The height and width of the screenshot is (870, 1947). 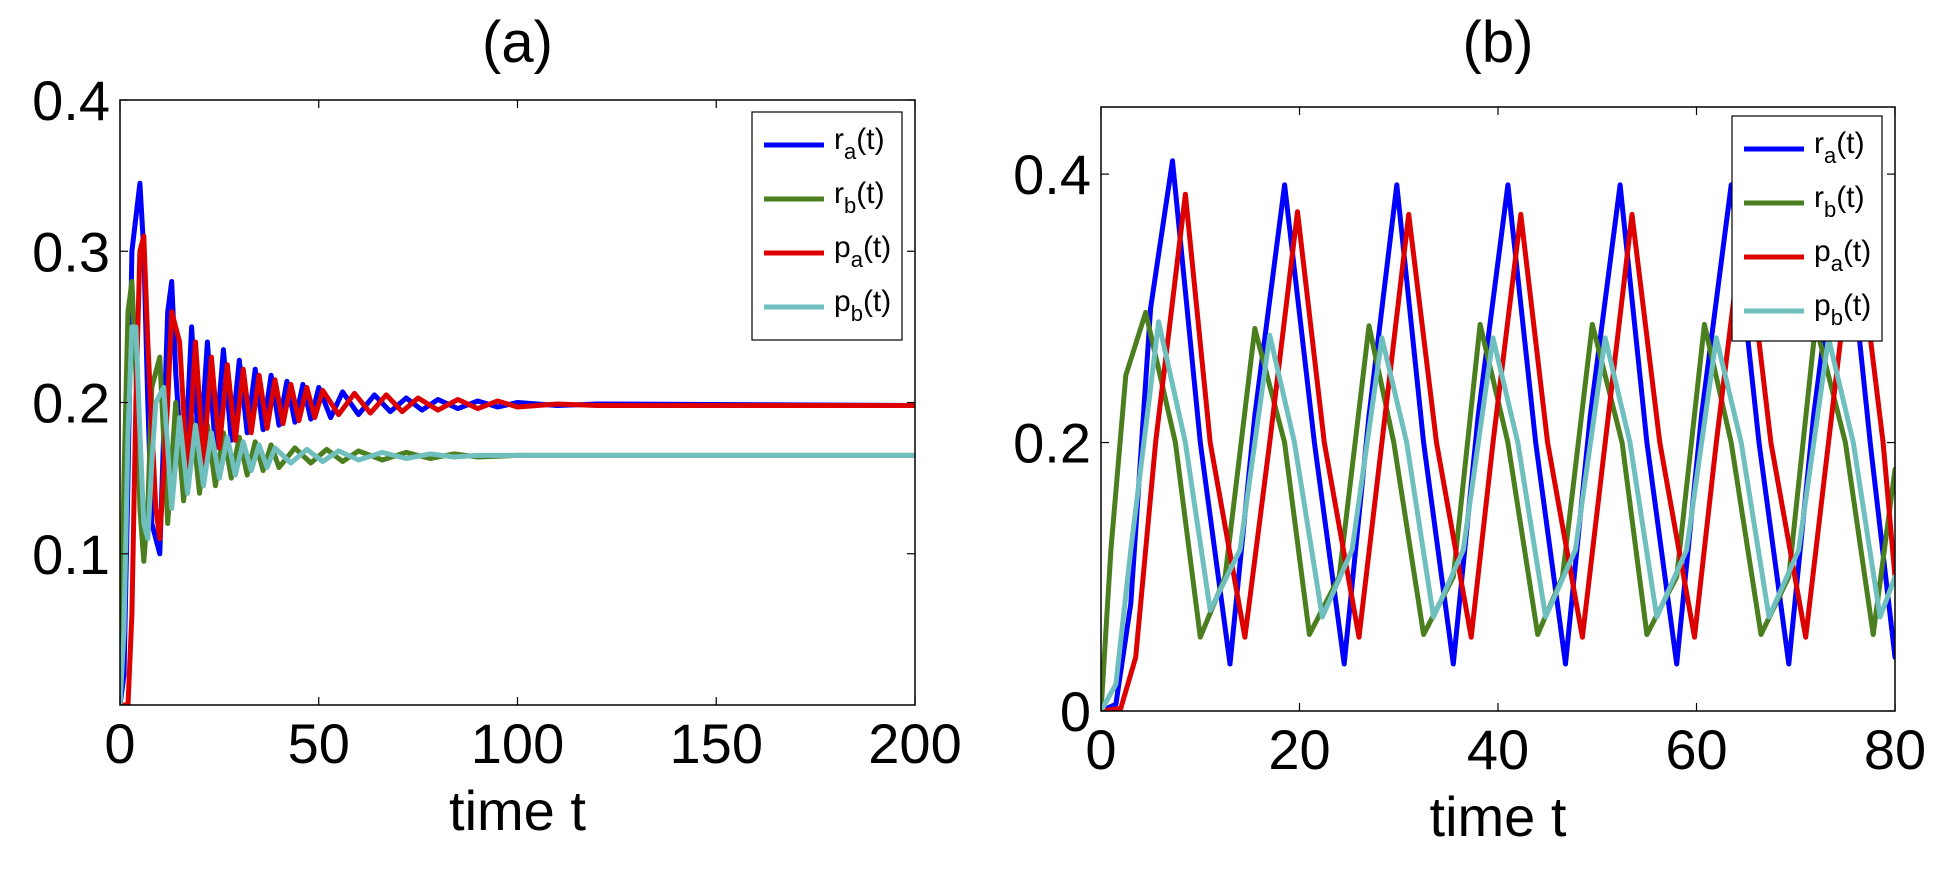 What do you see at coordinates (517, 743) in the screenshot?
I see `x-tick-label: 100` at bounding box center [517, 743].